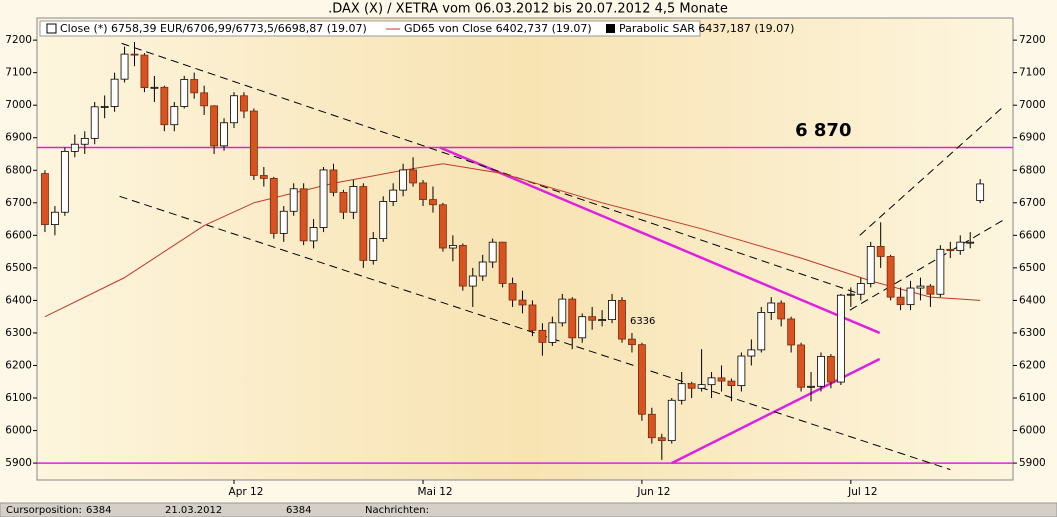 Image resolution: width=1057 pixels, height=517 pixels. I want to click on legend-box, so click(370, 28).